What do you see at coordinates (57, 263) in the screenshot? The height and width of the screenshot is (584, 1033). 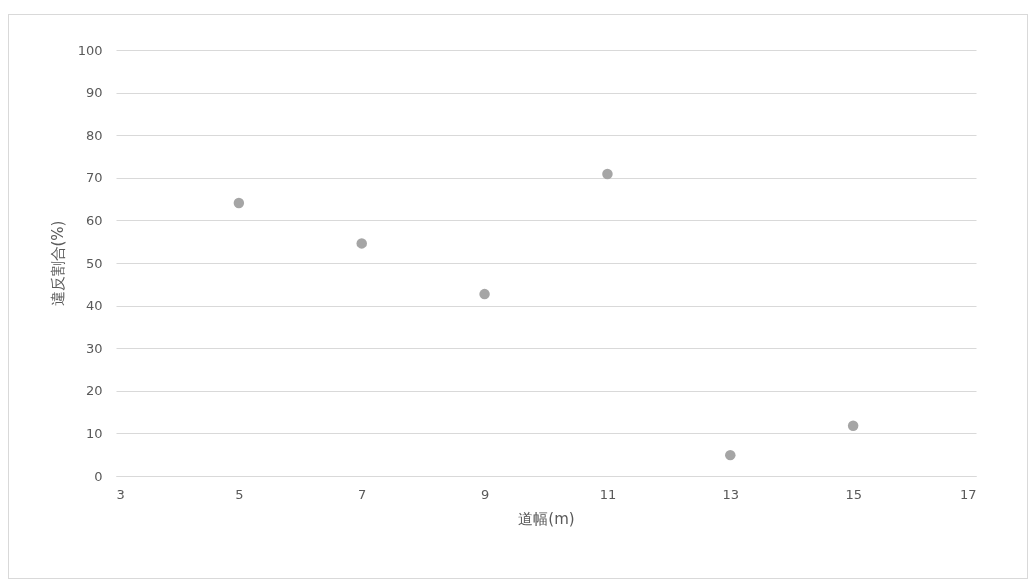 I see `y-axis-title: 違反割合(%)` at bounding box center [57, 263].